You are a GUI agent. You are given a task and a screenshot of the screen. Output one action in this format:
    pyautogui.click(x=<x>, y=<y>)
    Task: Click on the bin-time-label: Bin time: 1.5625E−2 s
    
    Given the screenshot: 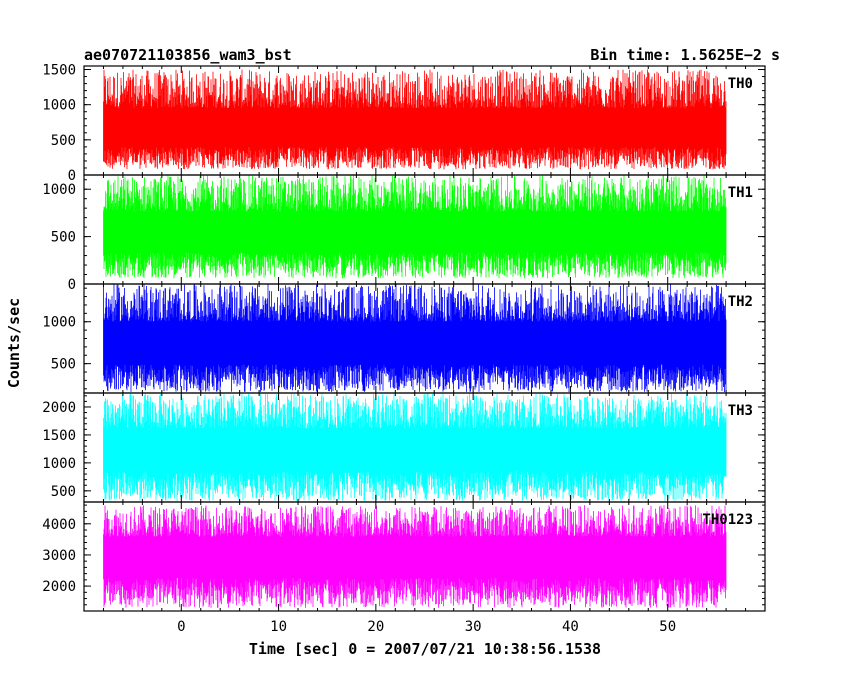 What is the action you would take?
    pyautogui.click(x=685, y=55)
    